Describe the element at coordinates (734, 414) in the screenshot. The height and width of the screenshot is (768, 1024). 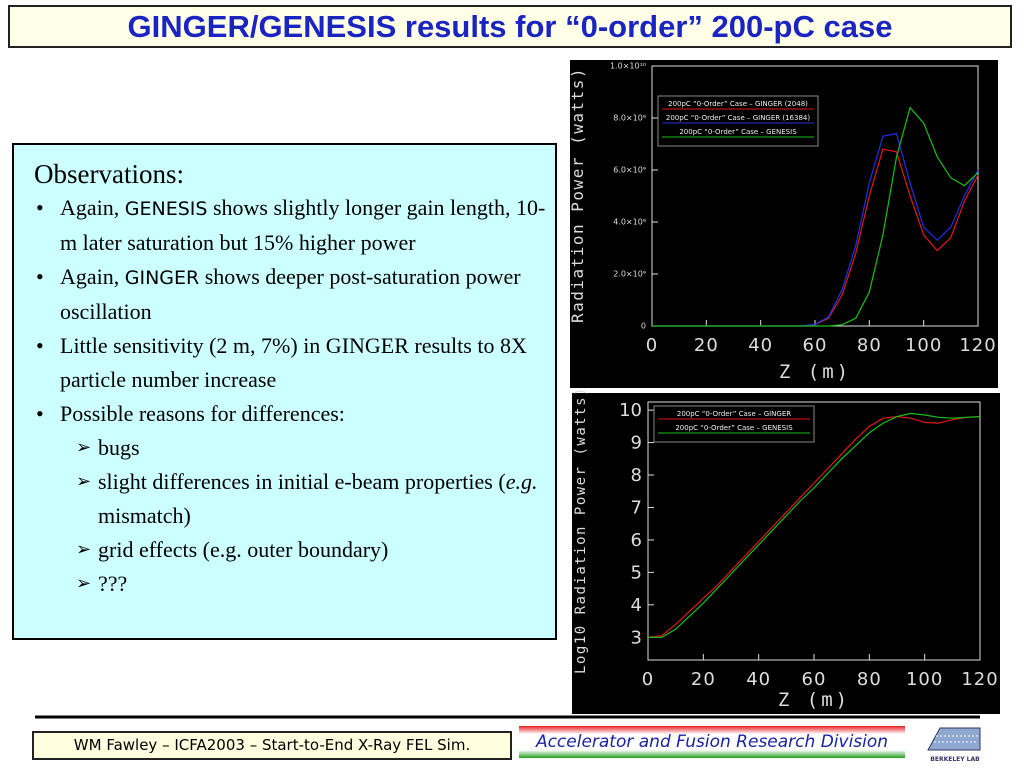
I see `legend-label: 200pC “0-Order” Case – GINGER` at that location.